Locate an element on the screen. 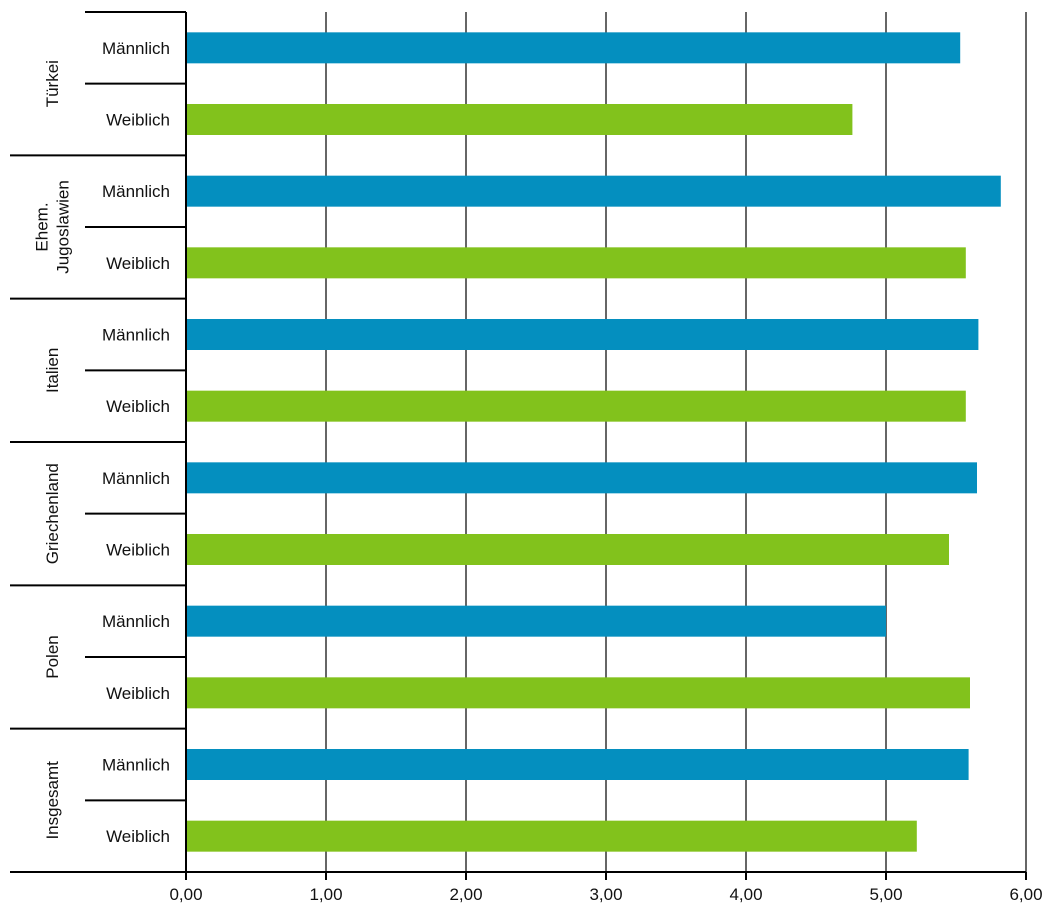 The height and width of the screenshot is (911, 1052). bar-label-5-0: Männlich is located at coordinates (136, 765).